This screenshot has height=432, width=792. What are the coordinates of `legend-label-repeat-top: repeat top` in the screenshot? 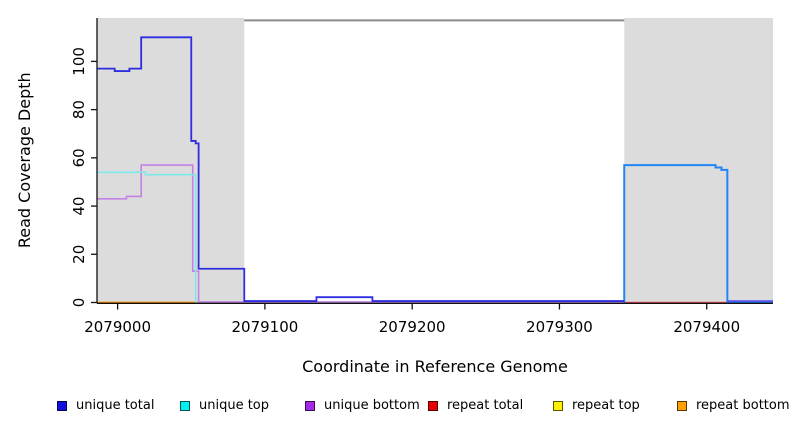 It's located at (606, 405).